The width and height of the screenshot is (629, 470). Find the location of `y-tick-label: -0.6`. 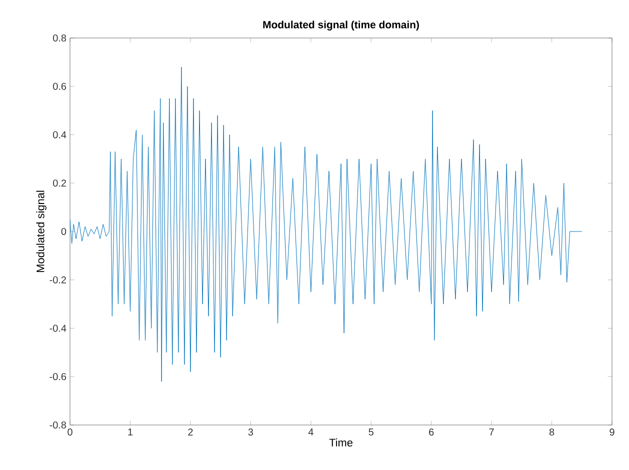

y-tick-label: -0.6 is located at coordinates (58, 376).